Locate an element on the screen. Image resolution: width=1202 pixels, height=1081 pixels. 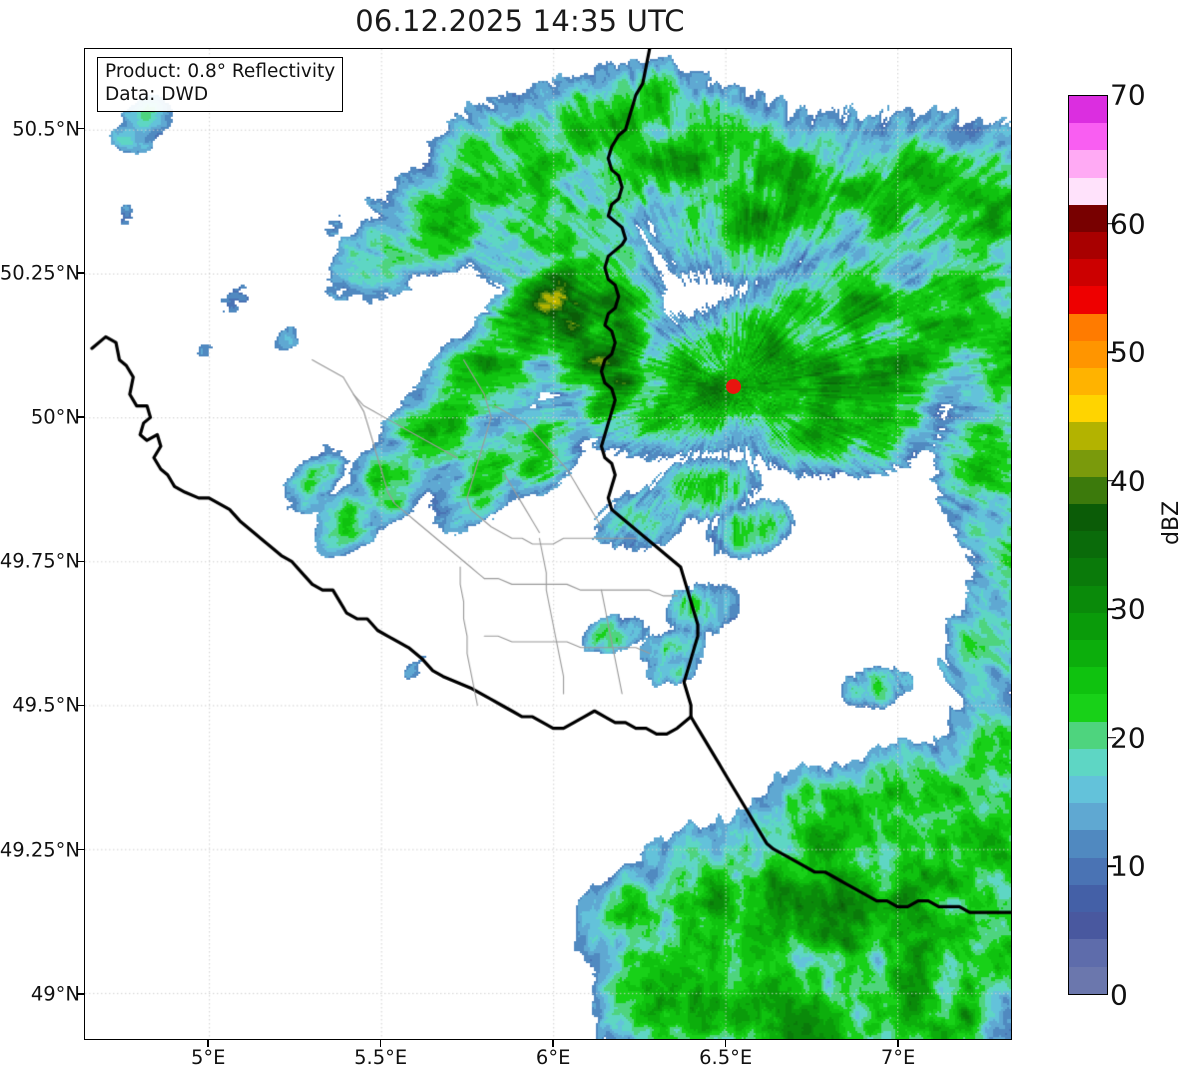
y-axis-tick-label-6: 50.5°N is located at coordinates (46, 129).